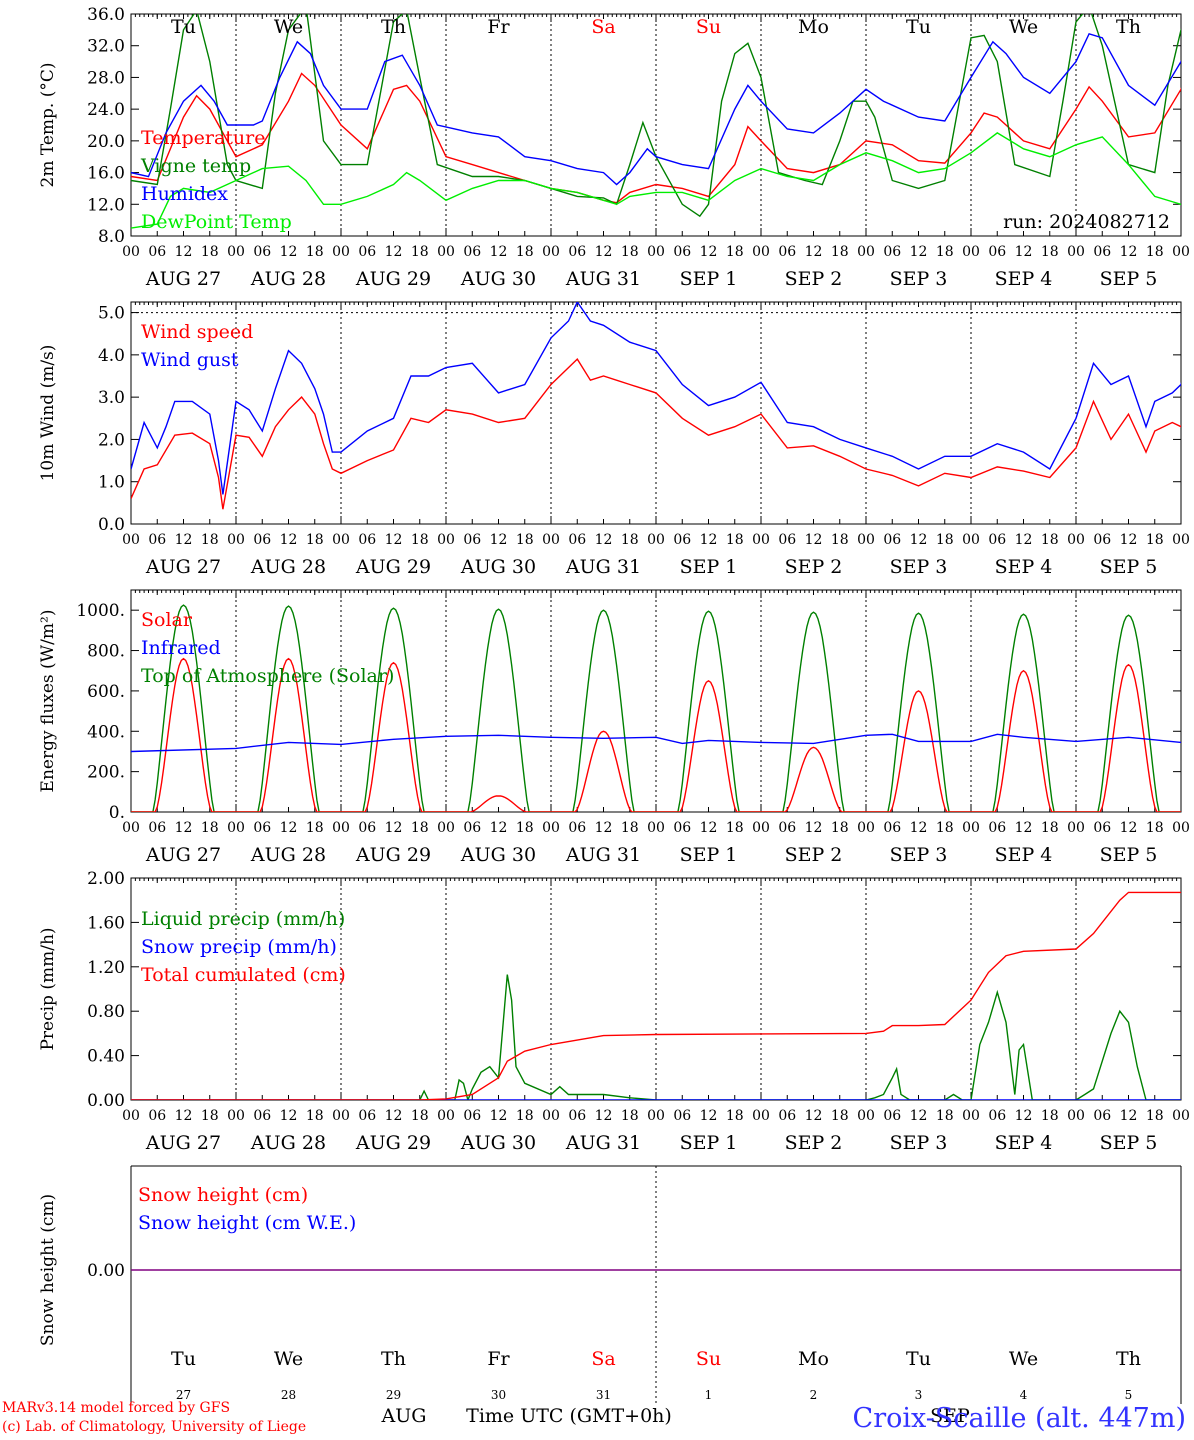 The width and height of the screenshot is (1194, 1440). What do you see at coordinates (288, 1395) in the screenshot?
I see `day-number-label: 28` at bounding box center [288, 1395].